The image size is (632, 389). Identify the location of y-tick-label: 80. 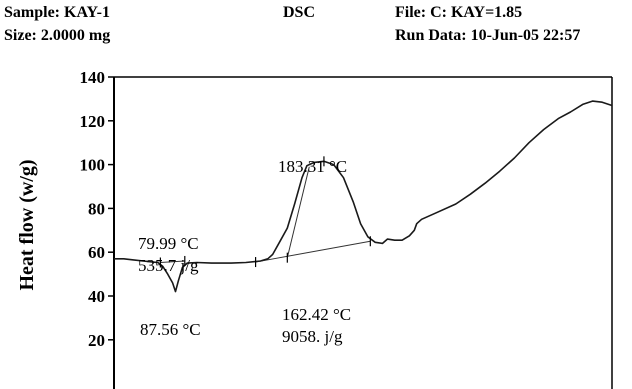
(96, 208).